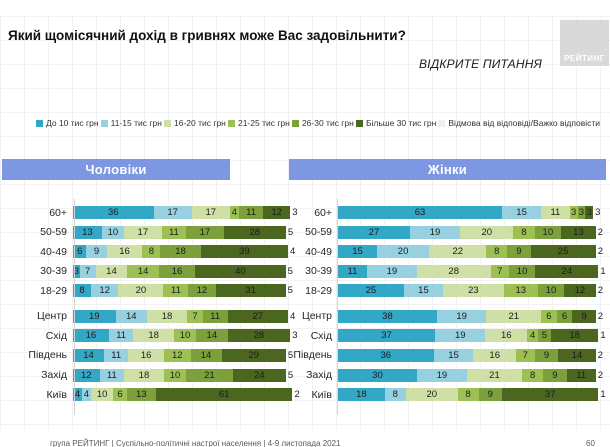  What do you see at coordinates (185, 291) in the screenshot?
I see `stacked-bar: 8 12 20 11 12 31 5` at bounding box center [185, 291].